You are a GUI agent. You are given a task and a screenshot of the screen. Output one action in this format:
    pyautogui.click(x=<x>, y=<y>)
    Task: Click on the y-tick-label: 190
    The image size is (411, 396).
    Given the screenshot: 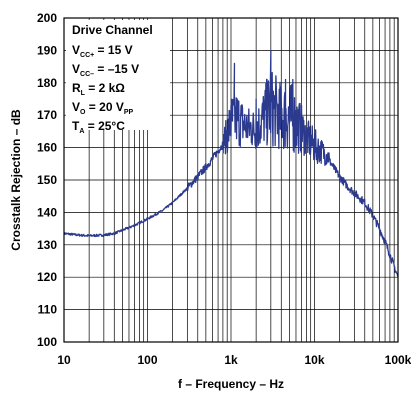 What is the action you would take?
    pyautogui.click(x=47, y=50)
    